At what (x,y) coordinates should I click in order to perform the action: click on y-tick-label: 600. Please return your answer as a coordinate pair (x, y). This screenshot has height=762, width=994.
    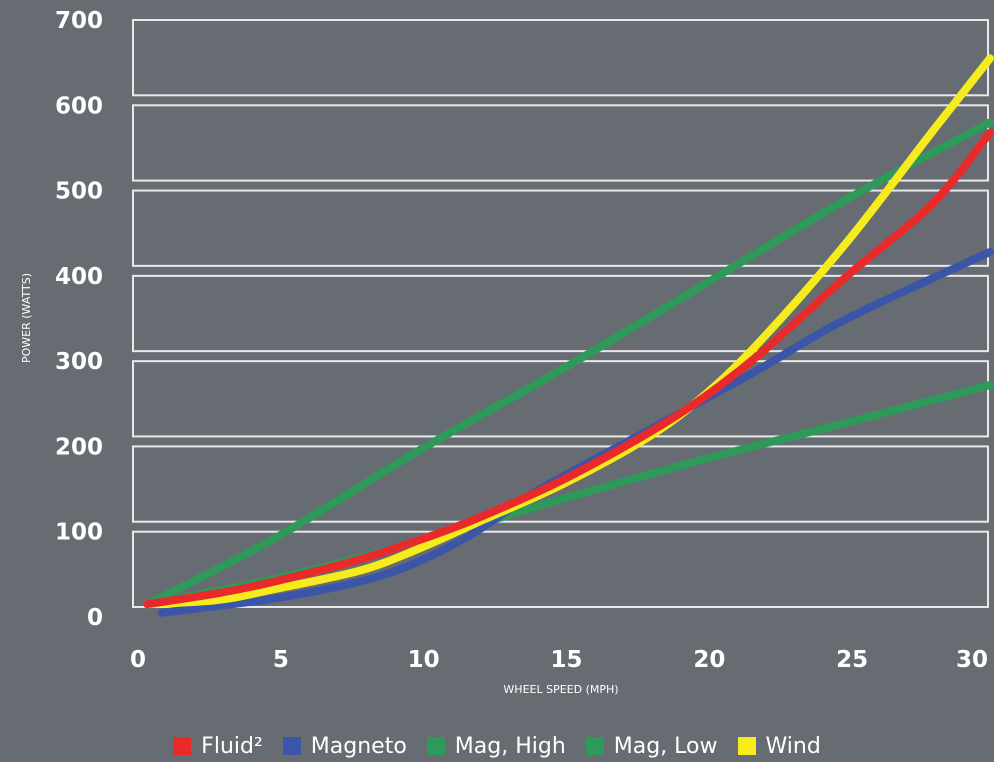
    Looking at the image, I should click on (79, 106).